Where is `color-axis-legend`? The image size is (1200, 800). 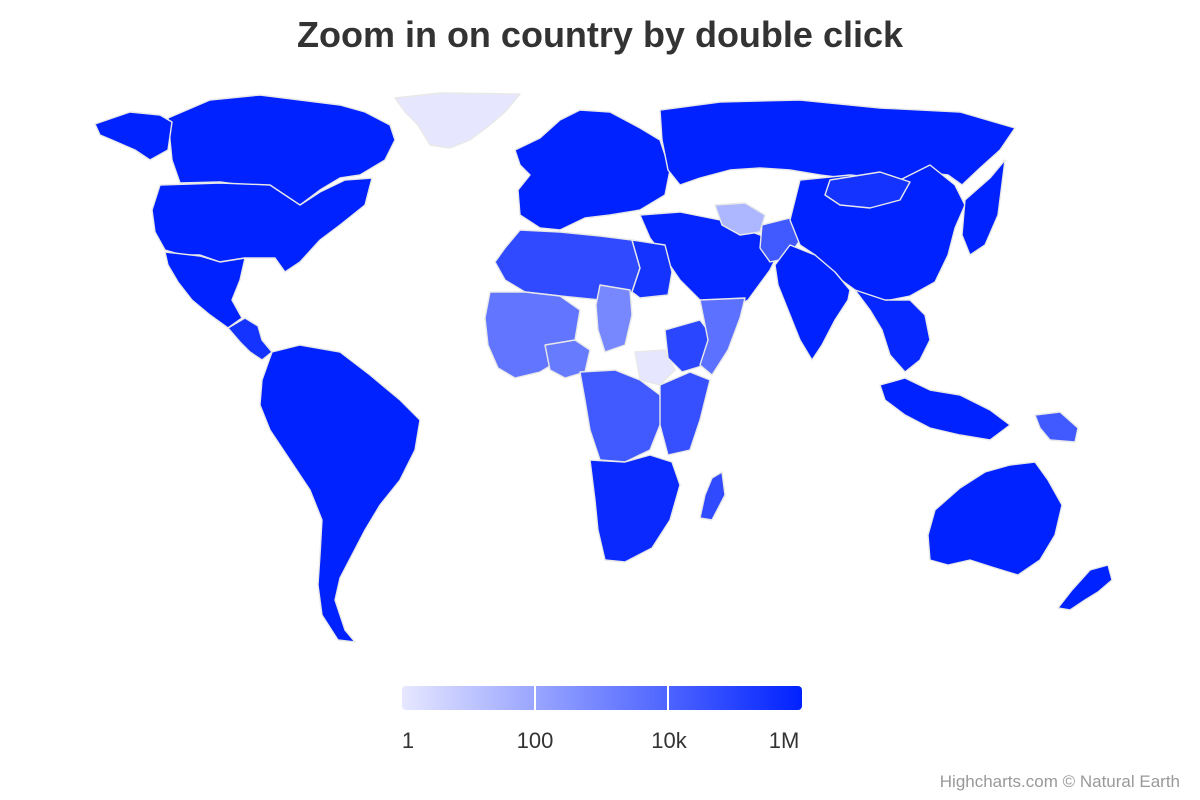
color-axis-legend is located at coordinates (602, 698).